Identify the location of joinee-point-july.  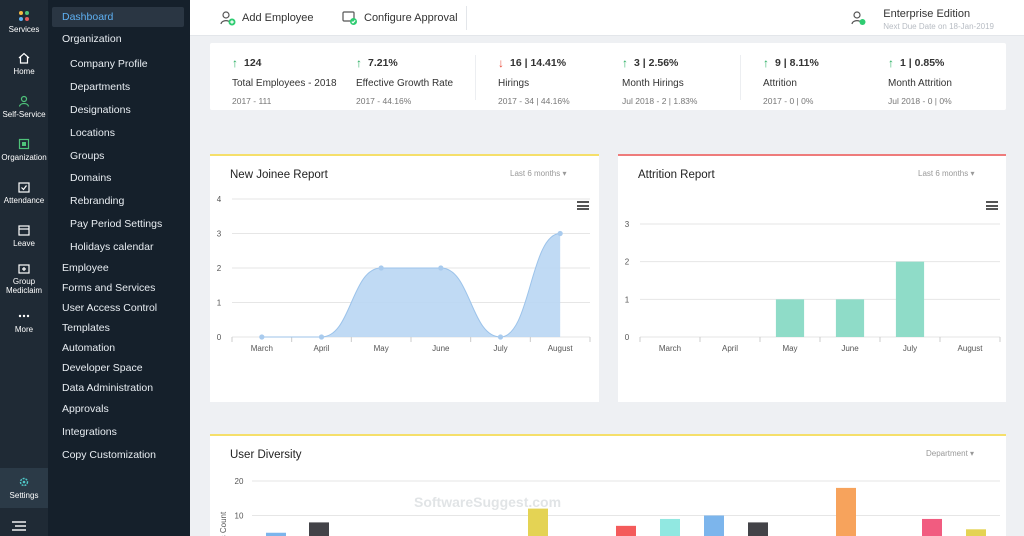
(500, 337).